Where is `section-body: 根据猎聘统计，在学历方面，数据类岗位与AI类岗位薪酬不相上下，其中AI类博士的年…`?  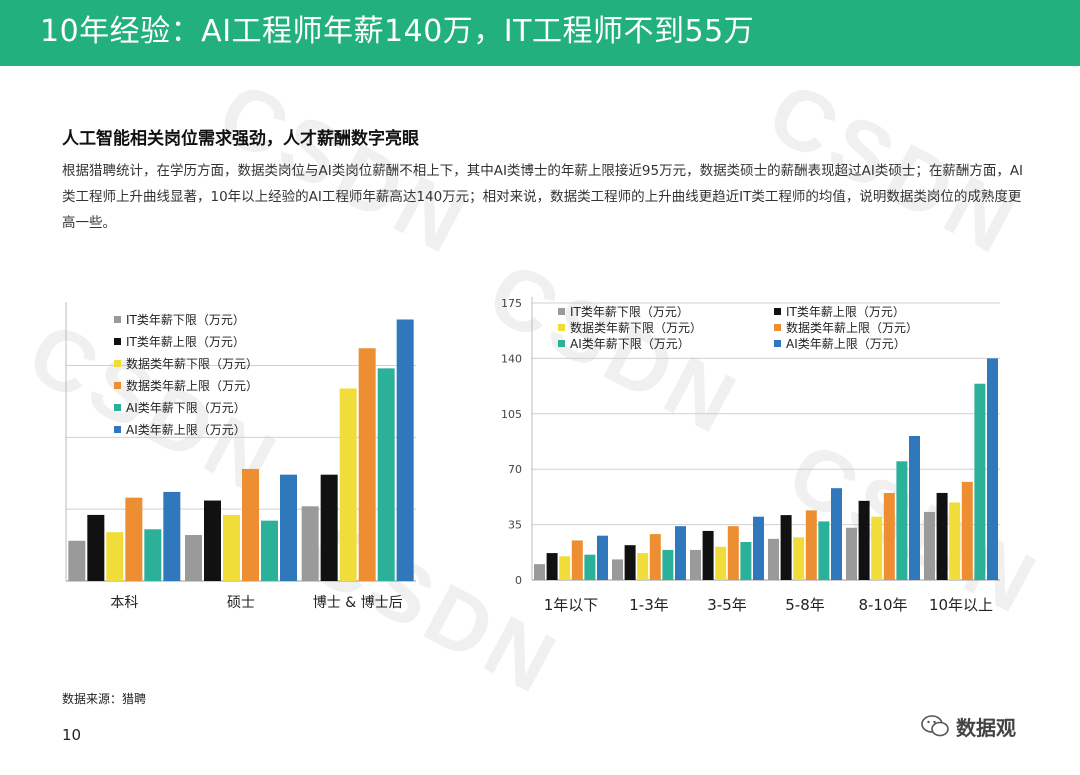 section-body: 根据猎聘统计，在学历方面，数据类岗位与AI类岗位薪酬不相上下，其中AI类博士的年… is located at coordinates (543, 197).